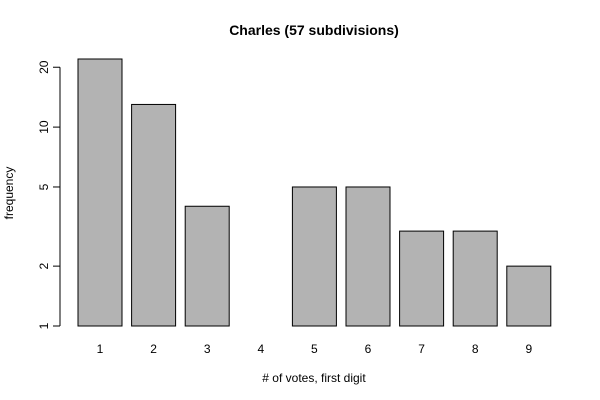 The image size is (600, 400). What do you see at coordinates (314, 30) in the screenshot?
I see `chart-title: Charles (57 subdivisions)` at bounding box center [314, 30].